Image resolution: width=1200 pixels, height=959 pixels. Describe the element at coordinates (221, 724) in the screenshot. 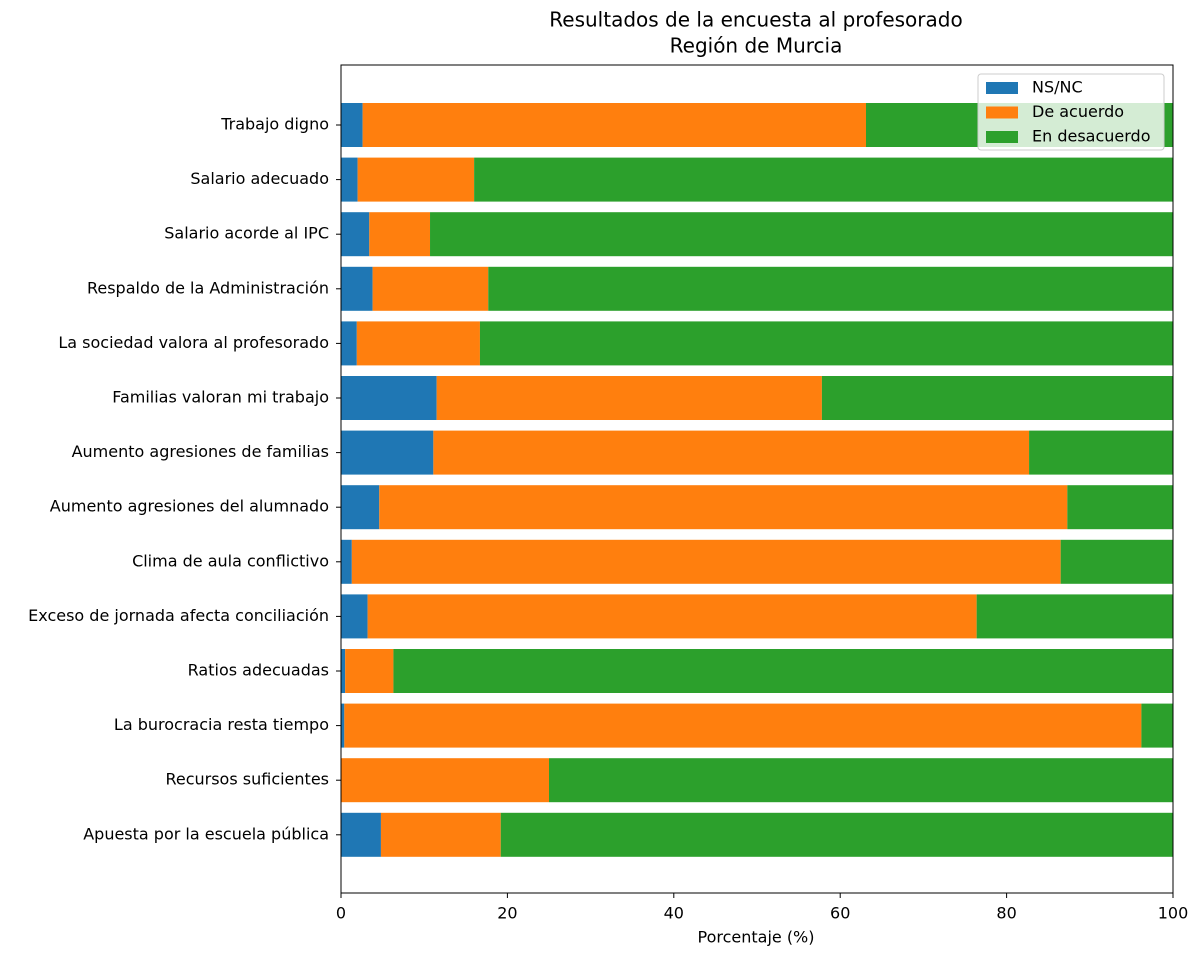

I see `y-tick-label: La burocracia resta tiempo` at that location.